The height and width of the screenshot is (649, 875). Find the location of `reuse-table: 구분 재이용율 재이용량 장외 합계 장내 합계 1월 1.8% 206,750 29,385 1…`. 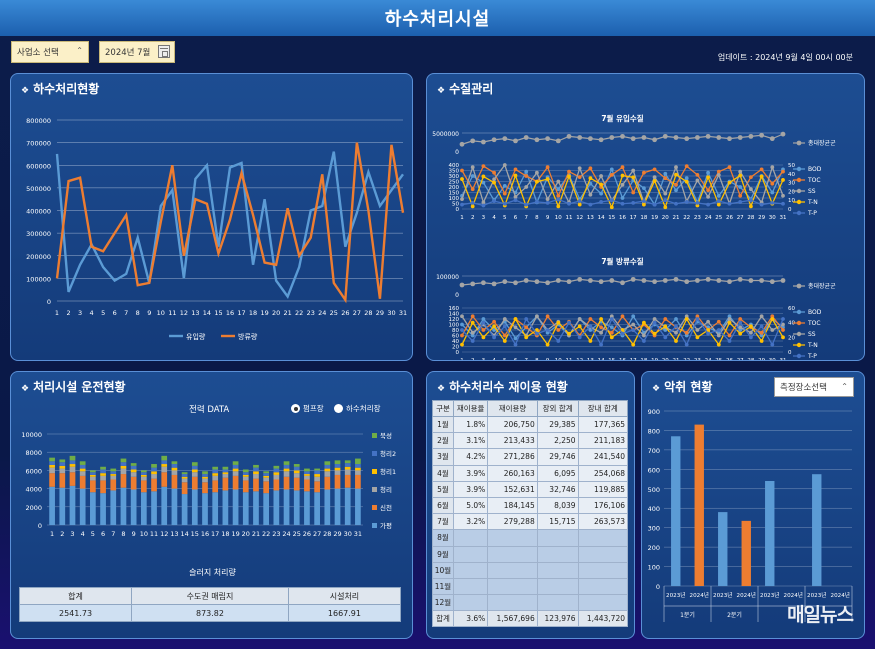

reuse-table: 구분 재이용율 재이용량 장외 합계 장내 합계 1월 1.8% 206,750 29,385 1… is located at coordinates (530, 514).